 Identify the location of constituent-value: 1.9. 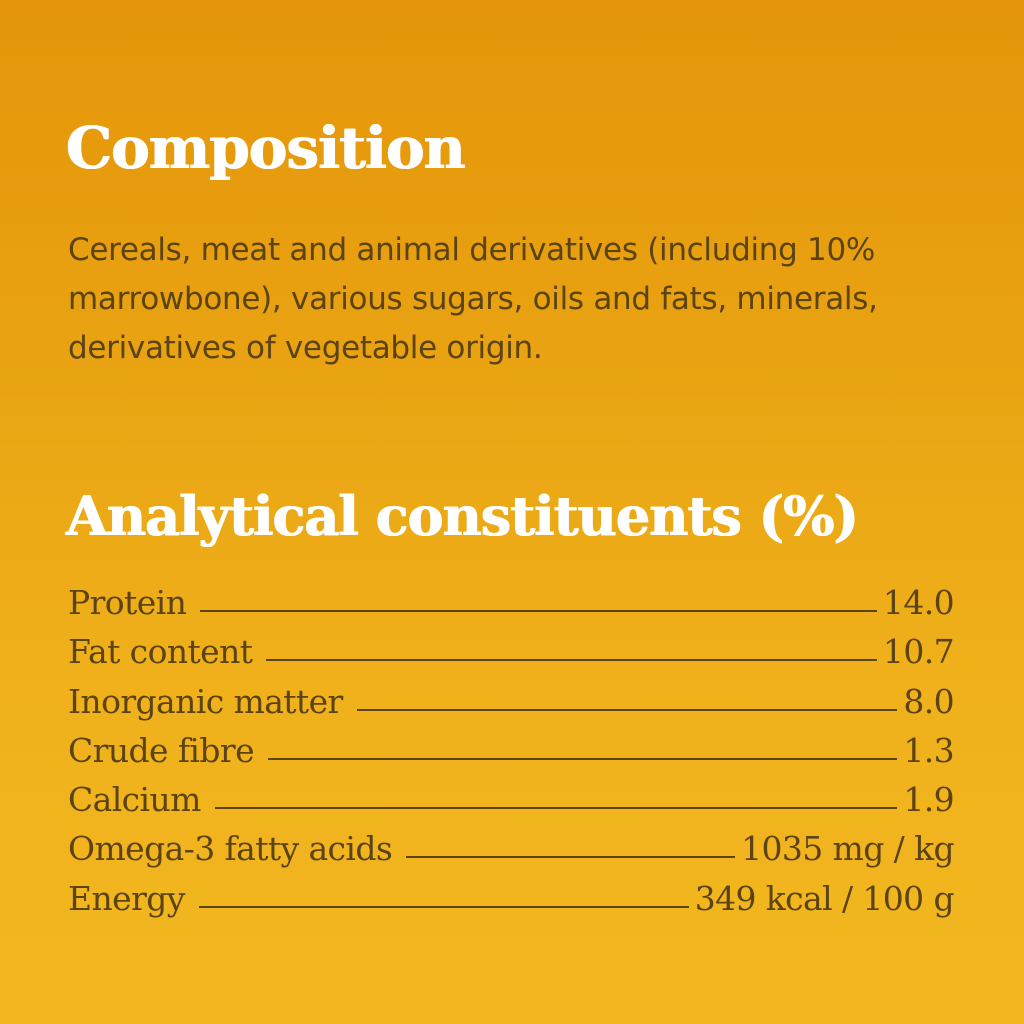
(928, 800).